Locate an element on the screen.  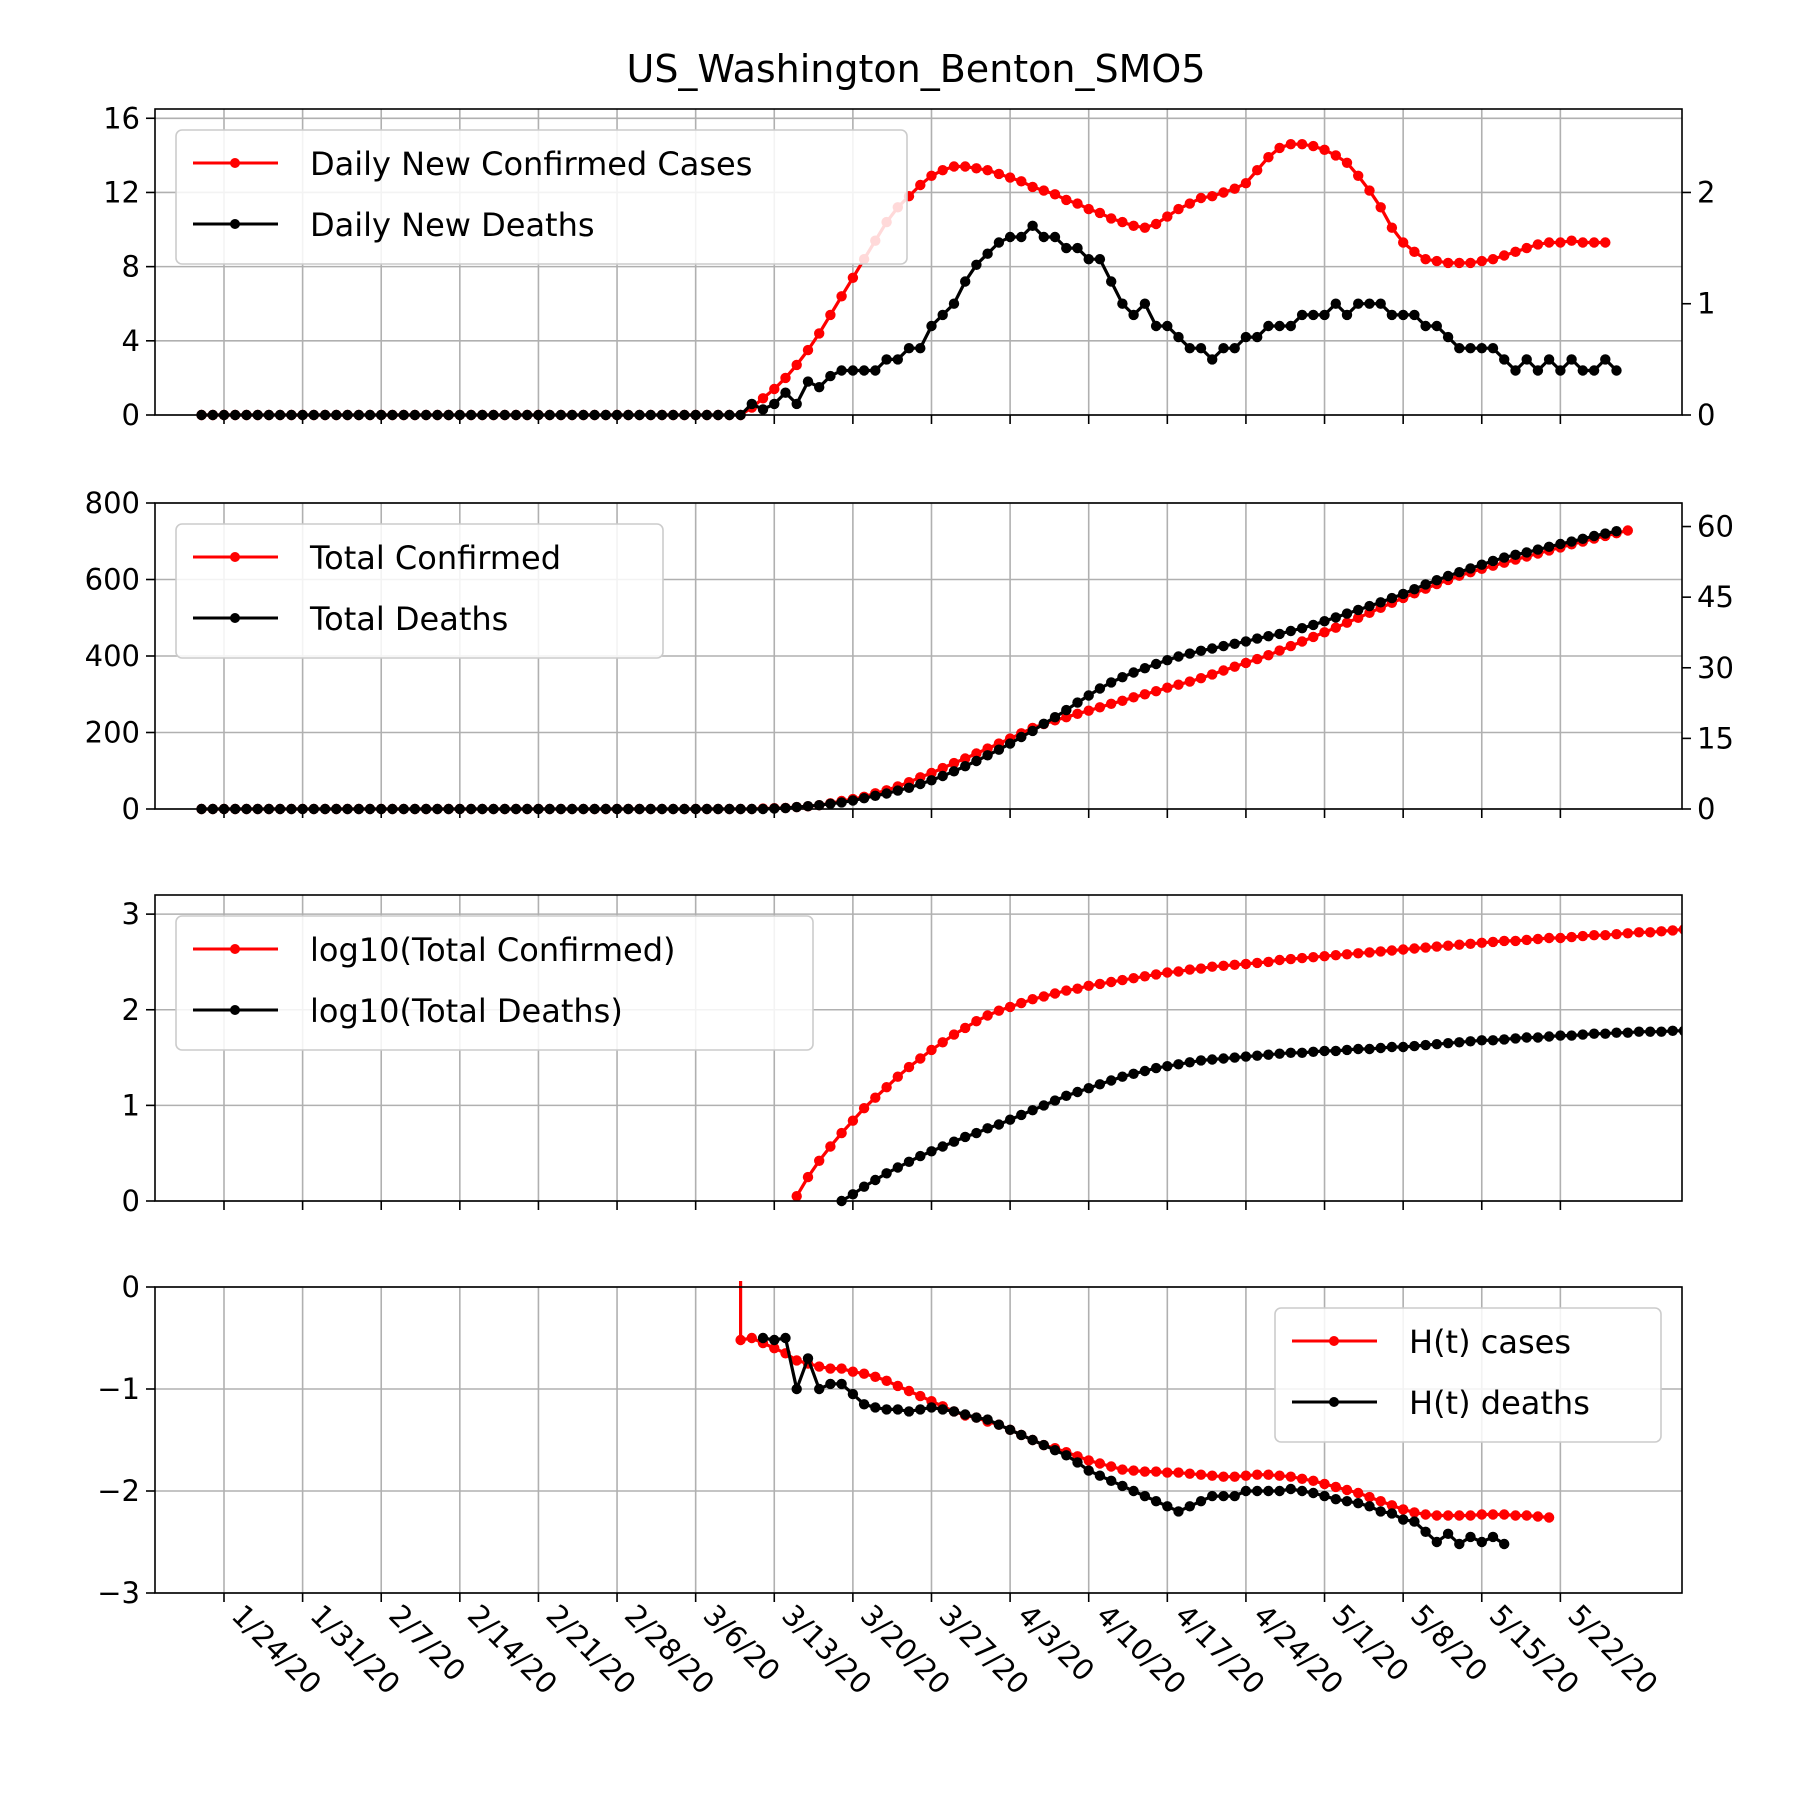
x-tick-label: 5/8/20 is located at coordinates (1449, 1643).